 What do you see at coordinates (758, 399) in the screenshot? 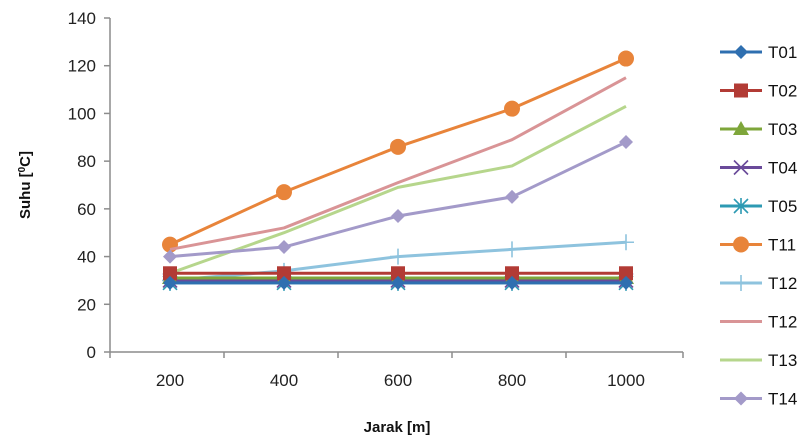
I see `legend-item: T14` at bounding box center [758, 399].